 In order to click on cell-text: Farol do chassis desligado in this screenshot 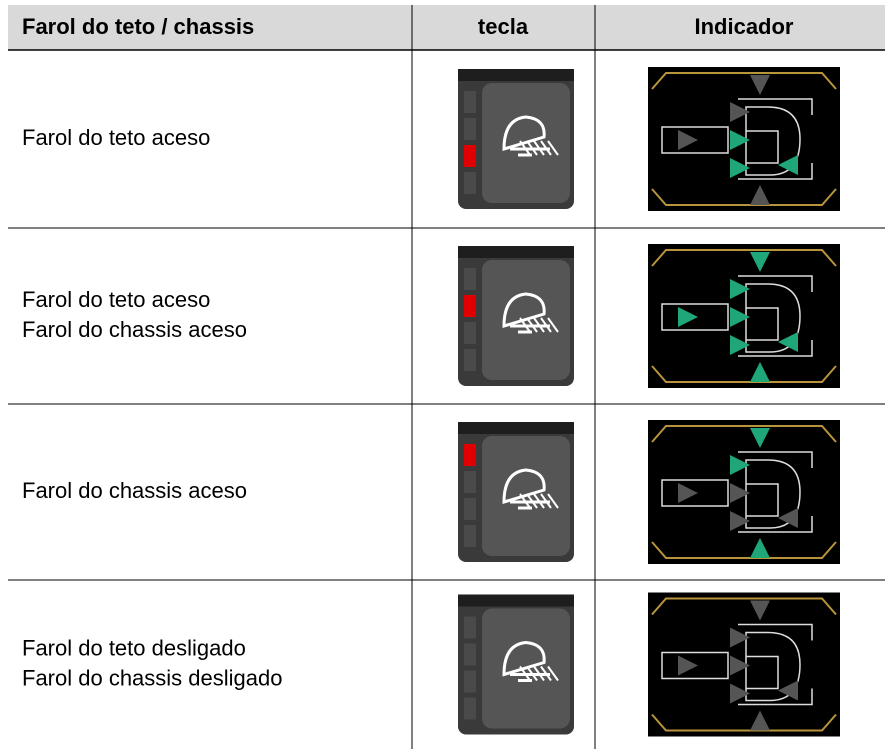, I will do `click(152, 677)`.